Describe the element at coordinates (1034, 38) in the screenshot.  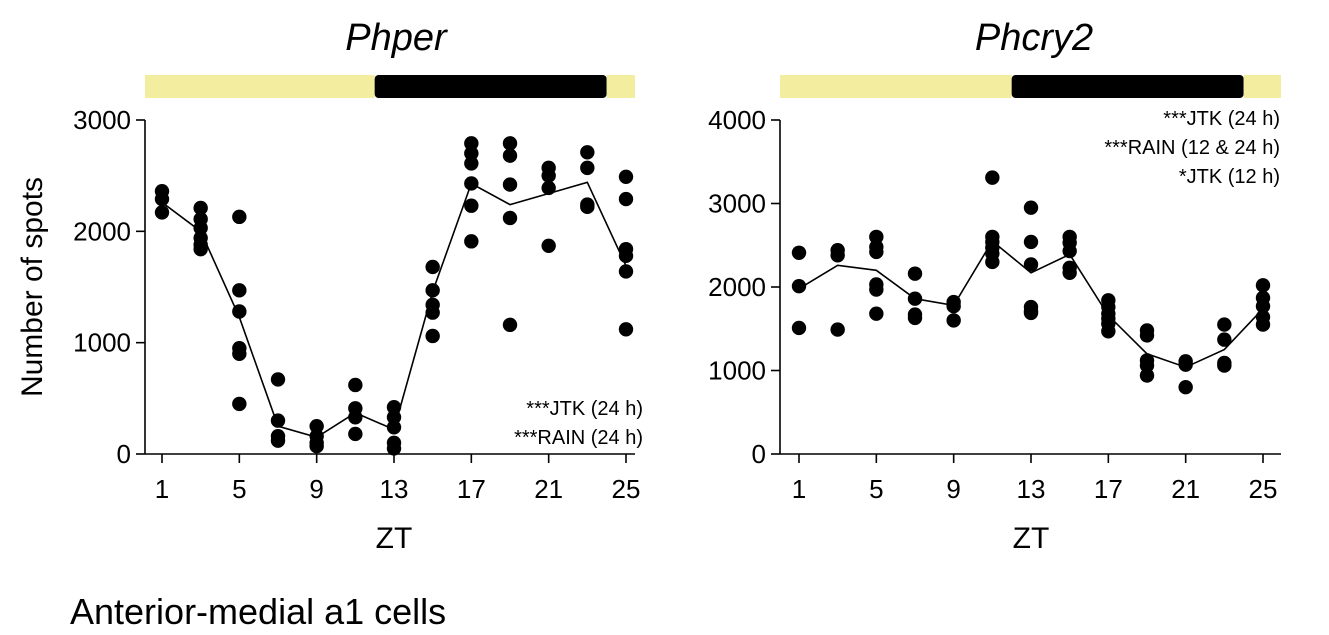
I see `phcry2-title: Phcry2` at that location.